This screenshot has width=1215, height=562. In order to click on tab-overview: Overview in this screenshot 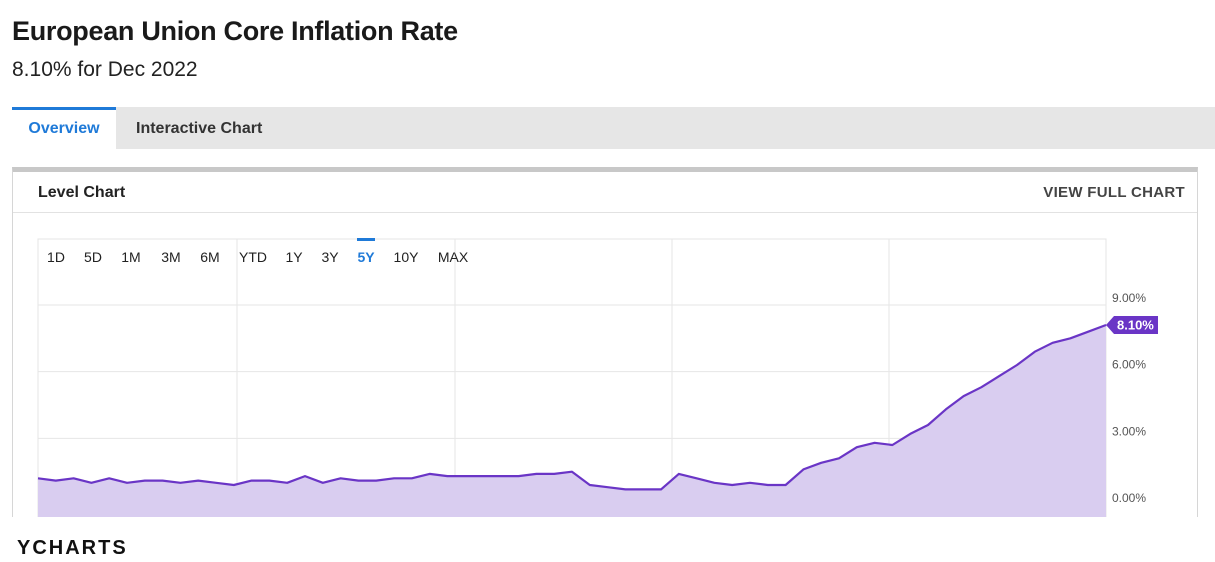, I will do `click(64, 128)`.